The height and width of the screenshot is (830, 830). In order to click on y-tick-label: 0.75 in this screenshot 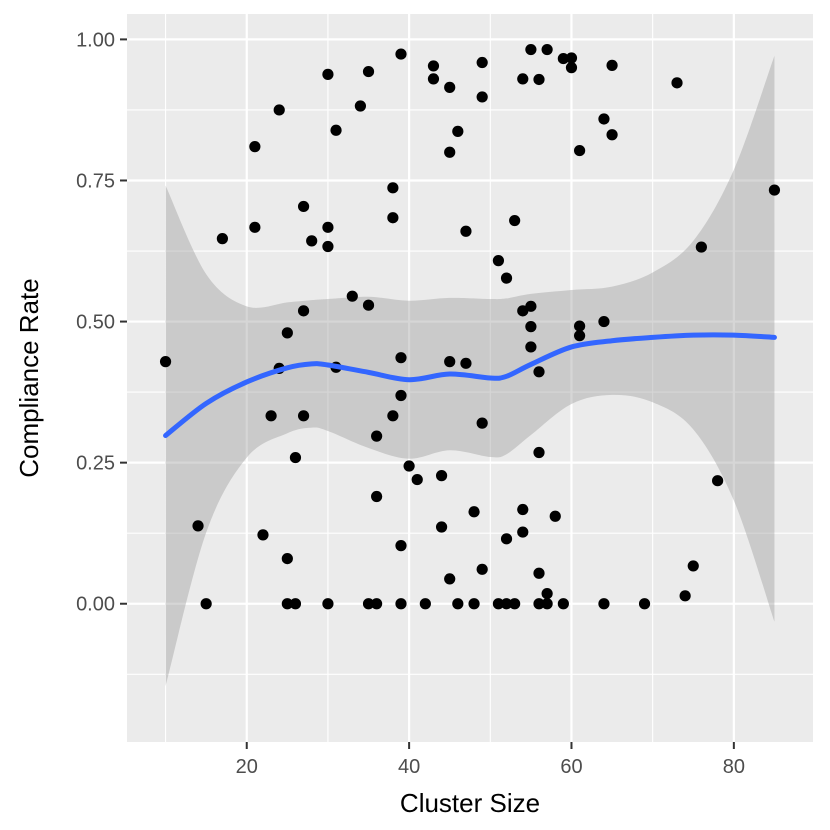, I will do `click(95, 181)`.